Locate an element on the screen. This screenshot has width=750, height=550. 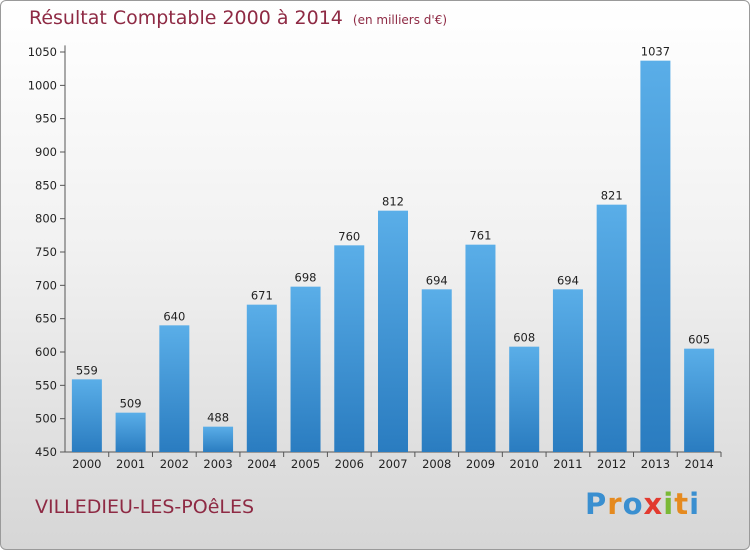
y-tick-label: 650 is located at coordinates (46, 319).